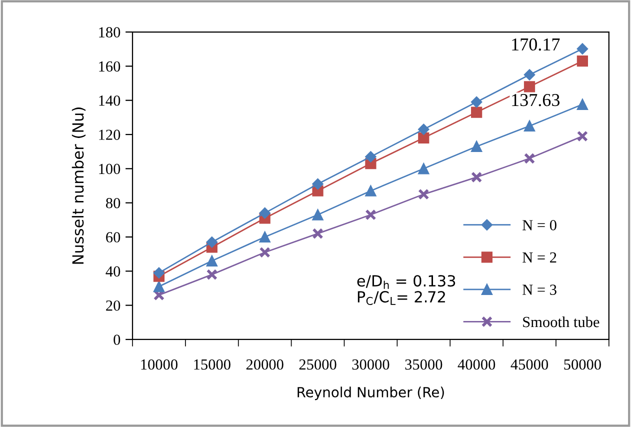 This screenshot has height=427, width=631. Describe the element at coordinates (109, 100) in the screenshot. I see `y-tick-label: 140` at that location.